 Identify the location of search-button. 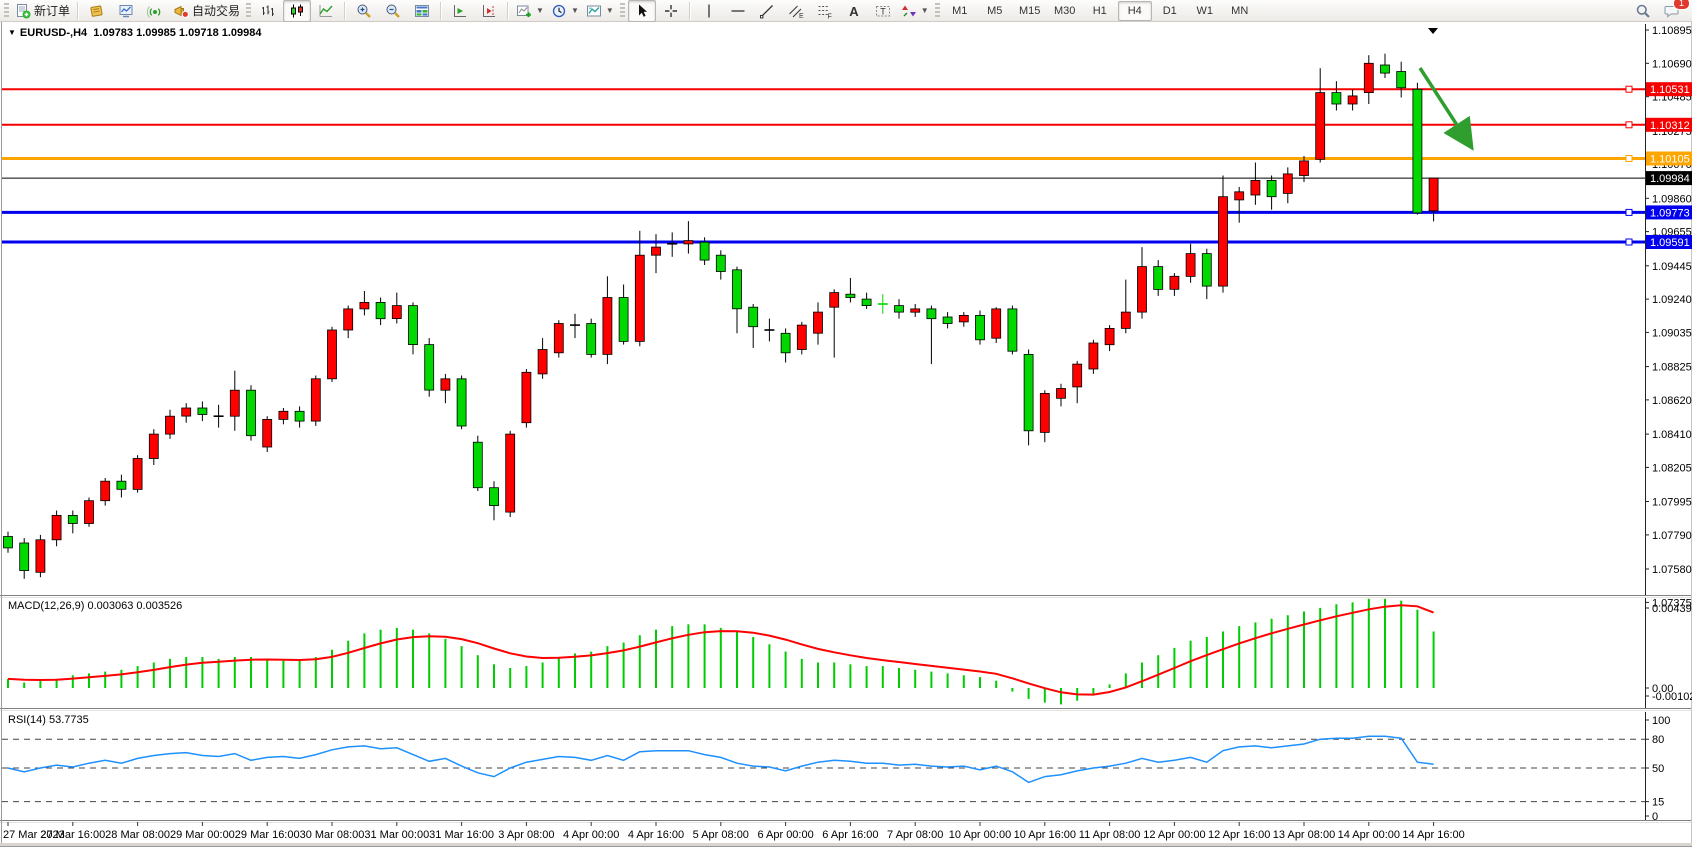
(1643, 11).